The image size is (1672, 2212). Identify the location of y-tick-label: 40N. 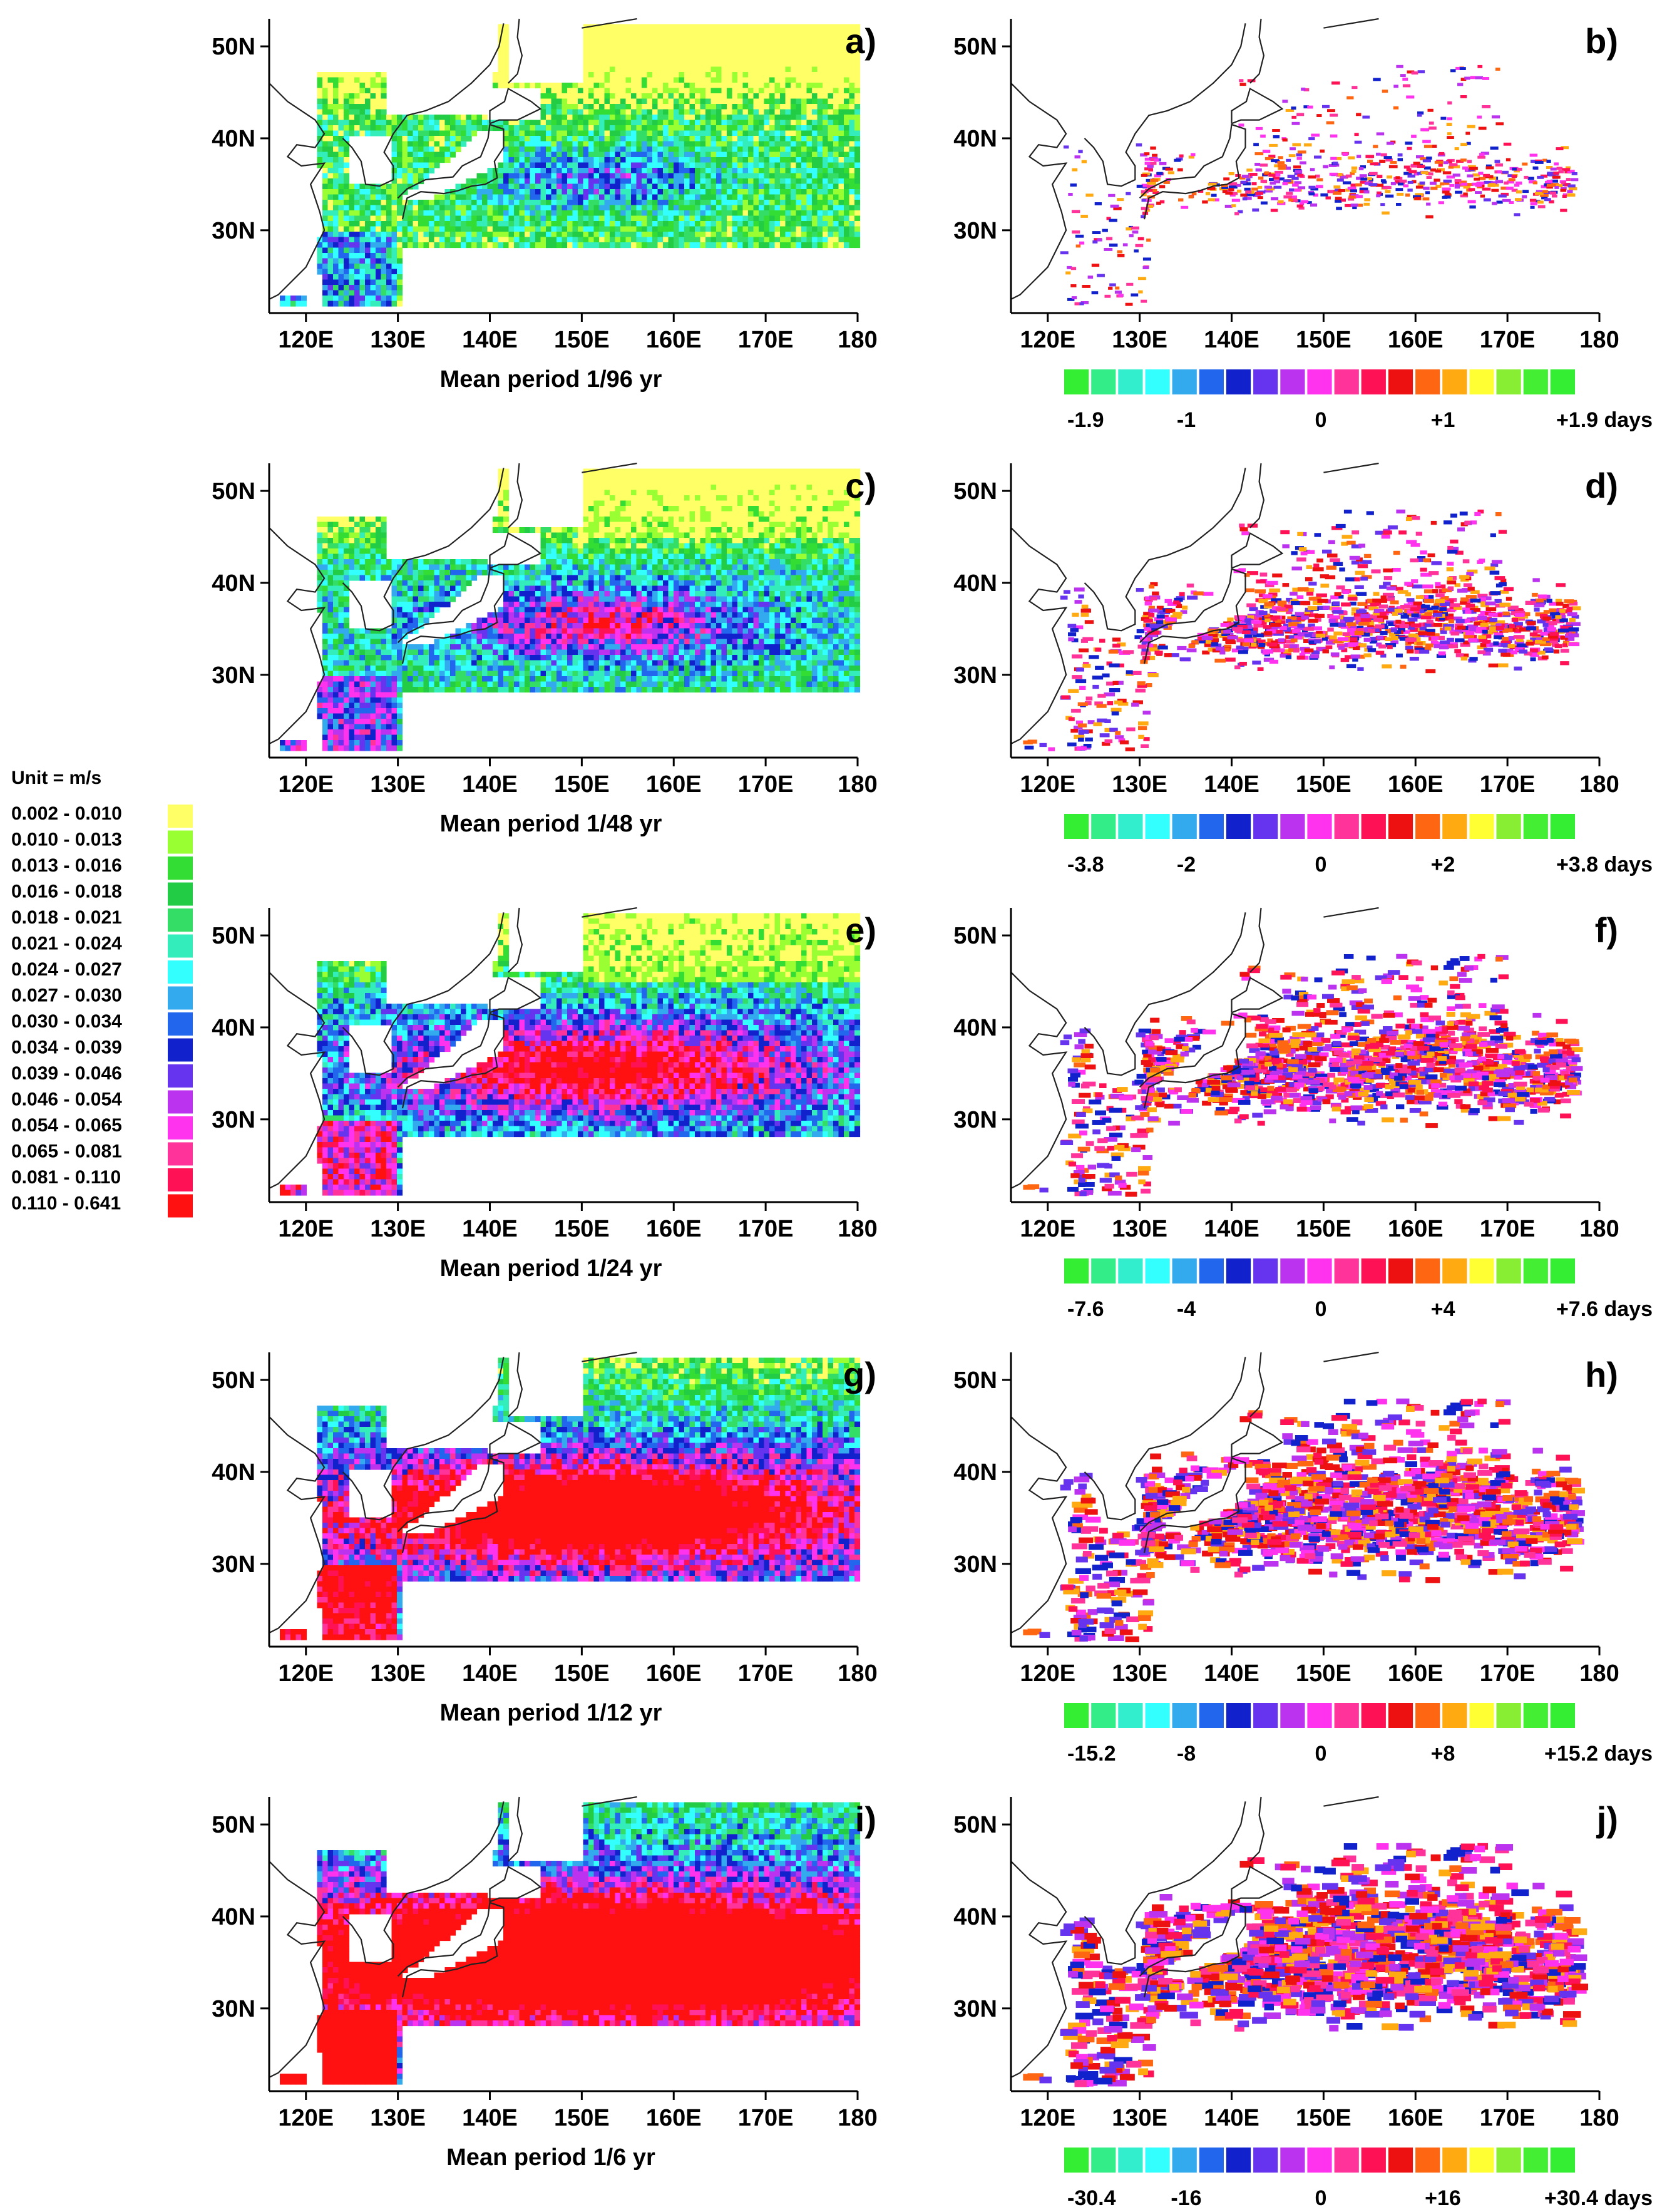
(233, 139).